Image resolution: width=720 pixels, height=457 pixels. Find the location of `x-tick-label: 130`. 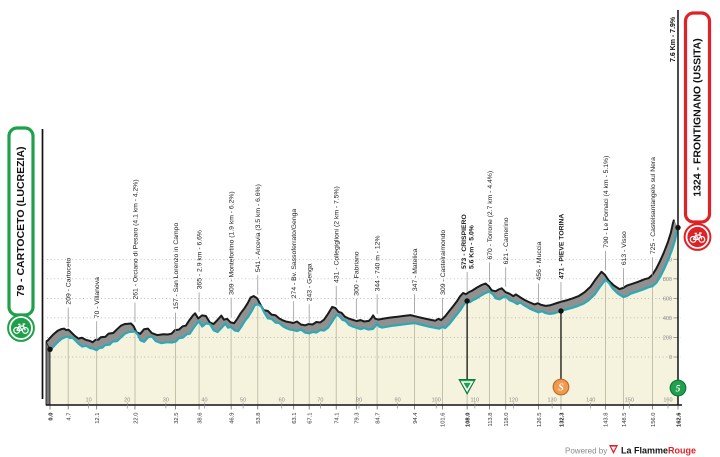

x-tick-label: 130 is located at coordinates (551, 401).